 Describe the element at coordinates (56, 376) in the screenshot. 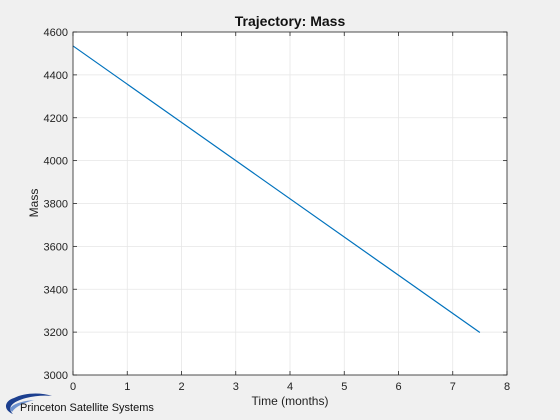

I see `y-tick-label: 3000` at that location.